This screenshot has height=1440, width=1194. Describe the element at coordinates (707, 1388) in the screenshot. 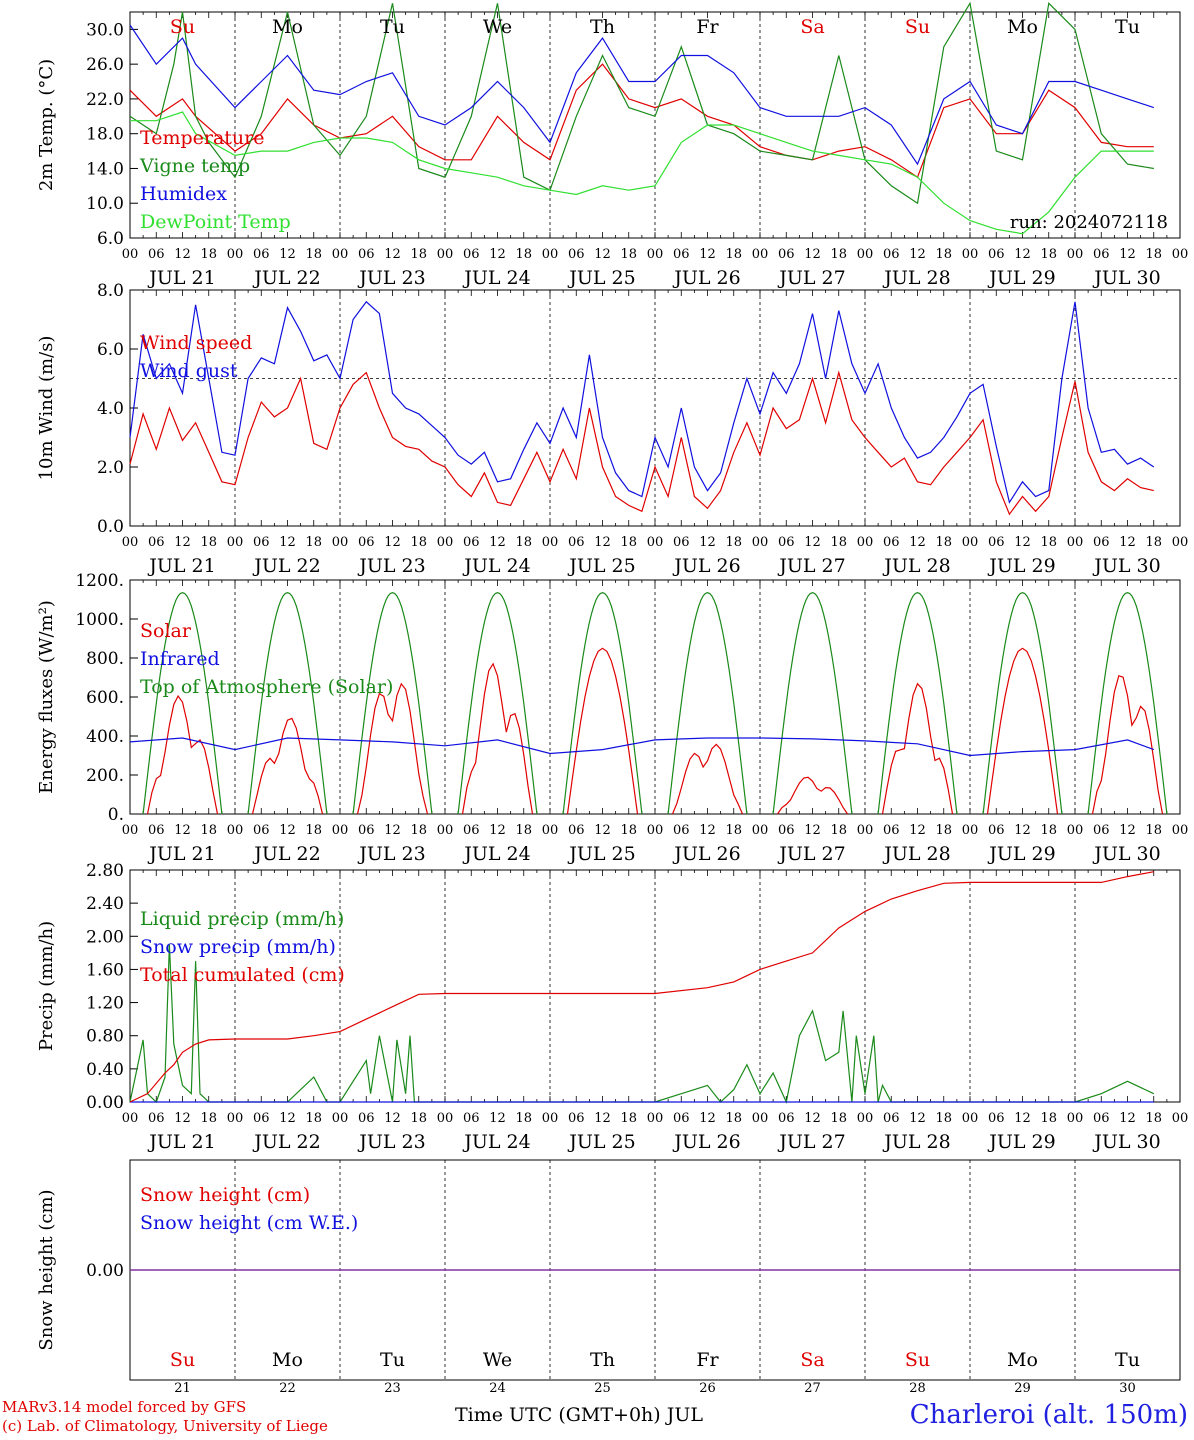

I see `day-number: 26` at that location.